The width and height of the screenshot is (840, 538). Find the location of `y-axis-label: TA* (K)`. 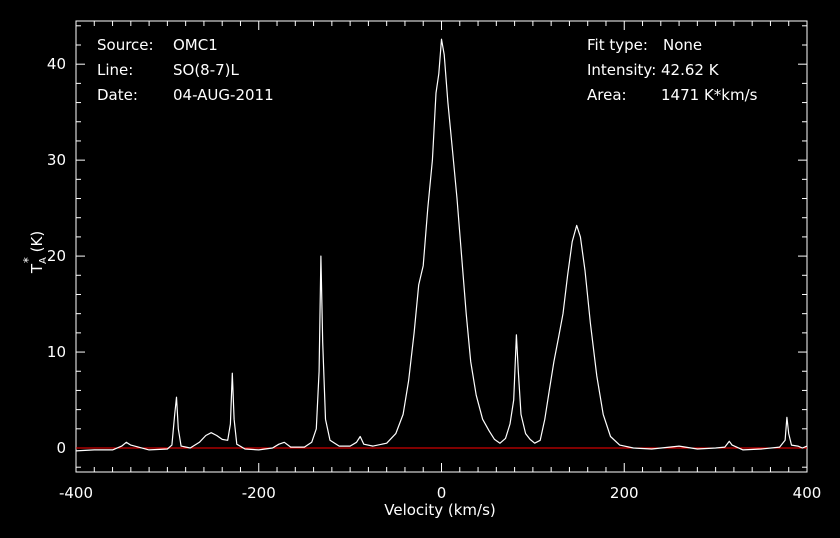

y-axis-label: TA* (K) is located at coordinates (35, 252).